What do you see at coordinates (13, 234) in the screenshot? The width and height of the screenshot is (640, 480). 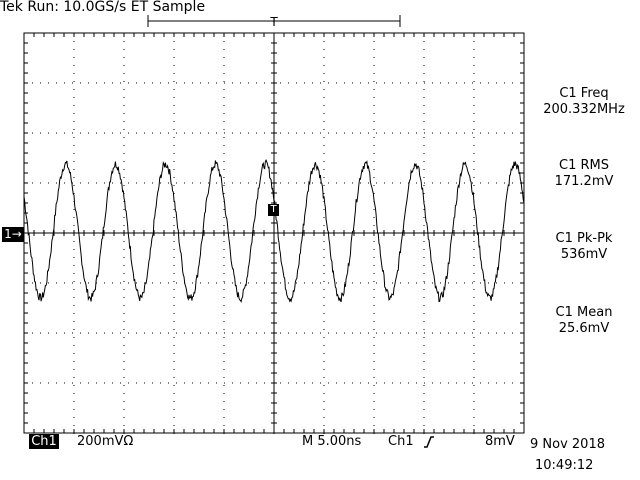 I see `ground-level-marker: 1→` at bounding box center [13, 234].